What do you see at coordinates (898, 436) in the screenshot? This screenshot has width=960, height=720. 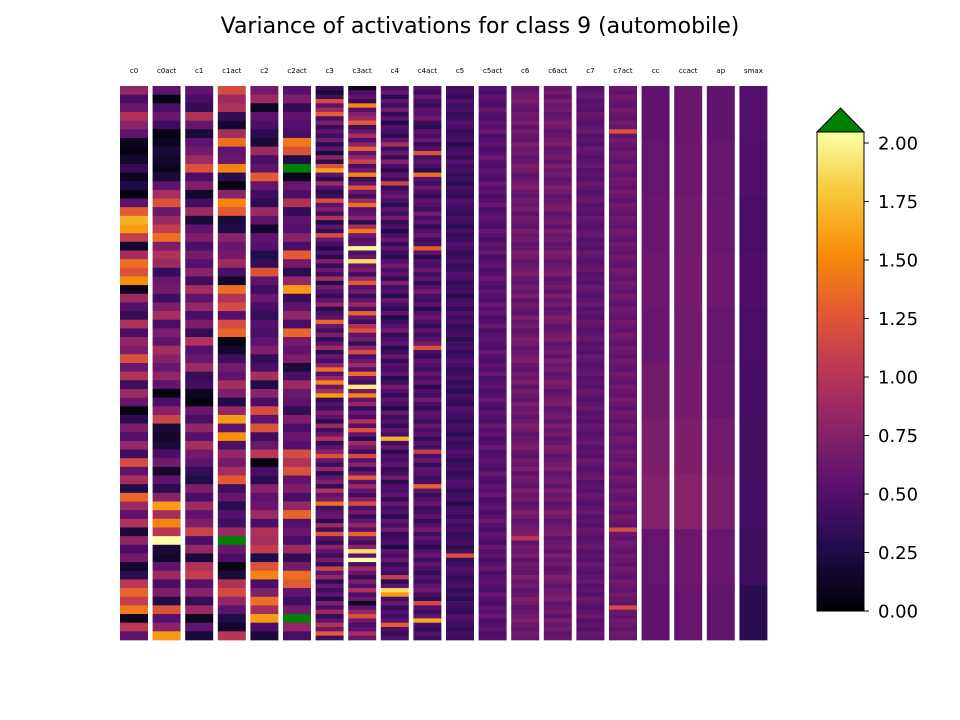 I see `colorbar-tick-label: 0.75` at bounding box center [898, 436].